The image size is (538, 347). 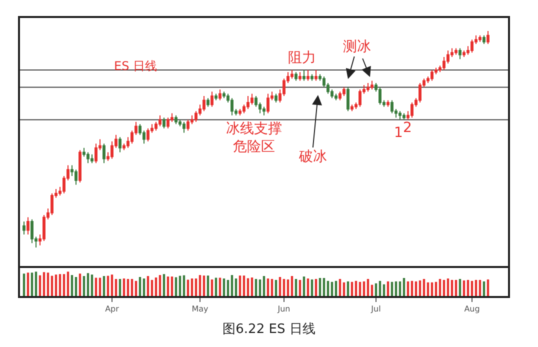 What do you see at coordinates (283, 309) in the screenshot?
I see `x-tick-label: Jun` at bounding box center [283, 309].